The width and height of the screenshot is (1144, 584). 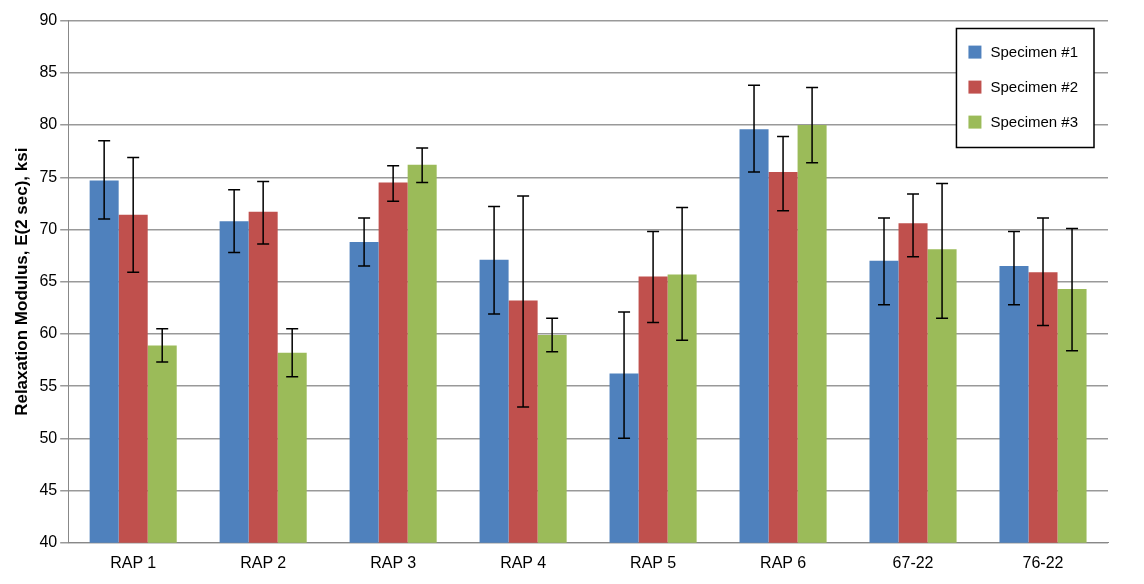 What do you see at coordinates (48, 385) in the screenshot?
I see `y-tick-label: 55` at bounding box center [48, 385].